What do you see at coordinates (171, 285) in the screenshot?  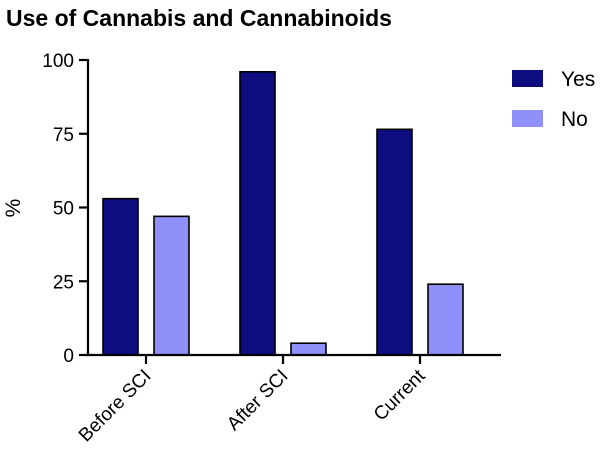 I see `bar-no-before-sci` at bounding box center [171, 285].